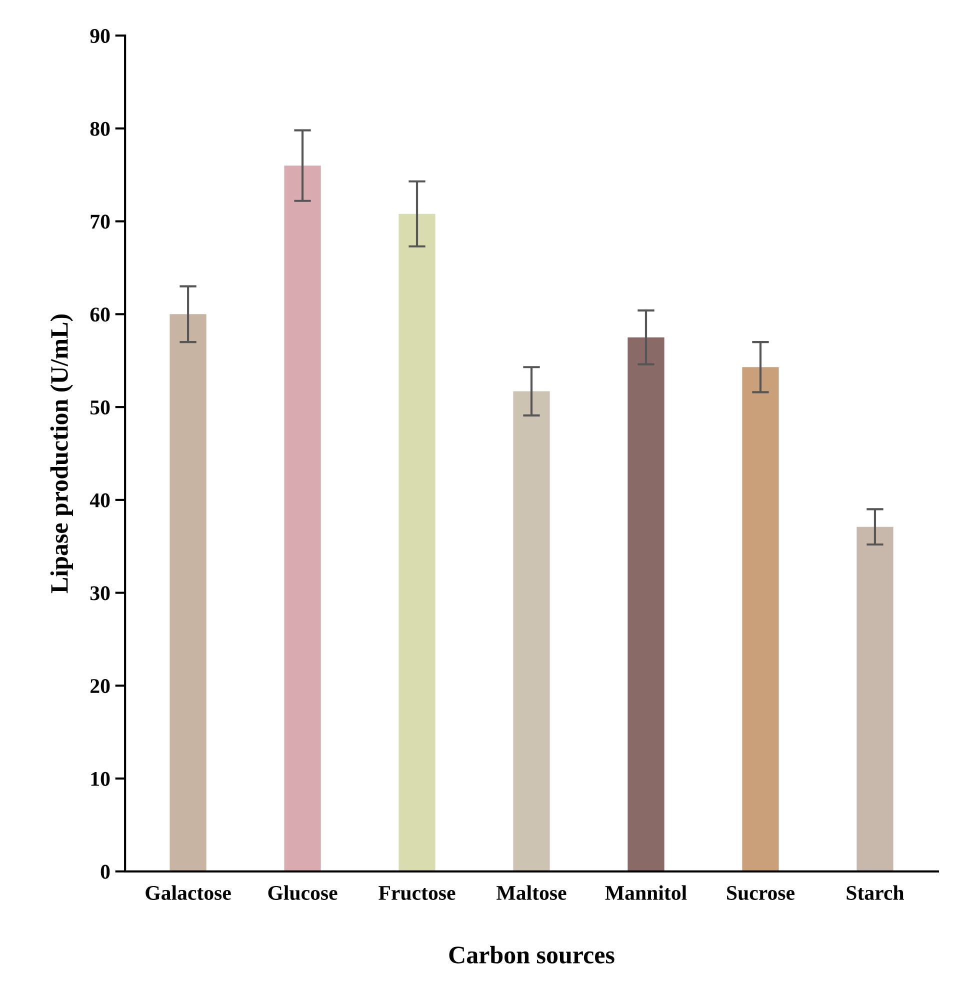 The image size is (962, 988). What do you see at coordinates (188, 892) in the screenshot?
I see `x-tick-label: Galactose` at bounding box center [188, 892].